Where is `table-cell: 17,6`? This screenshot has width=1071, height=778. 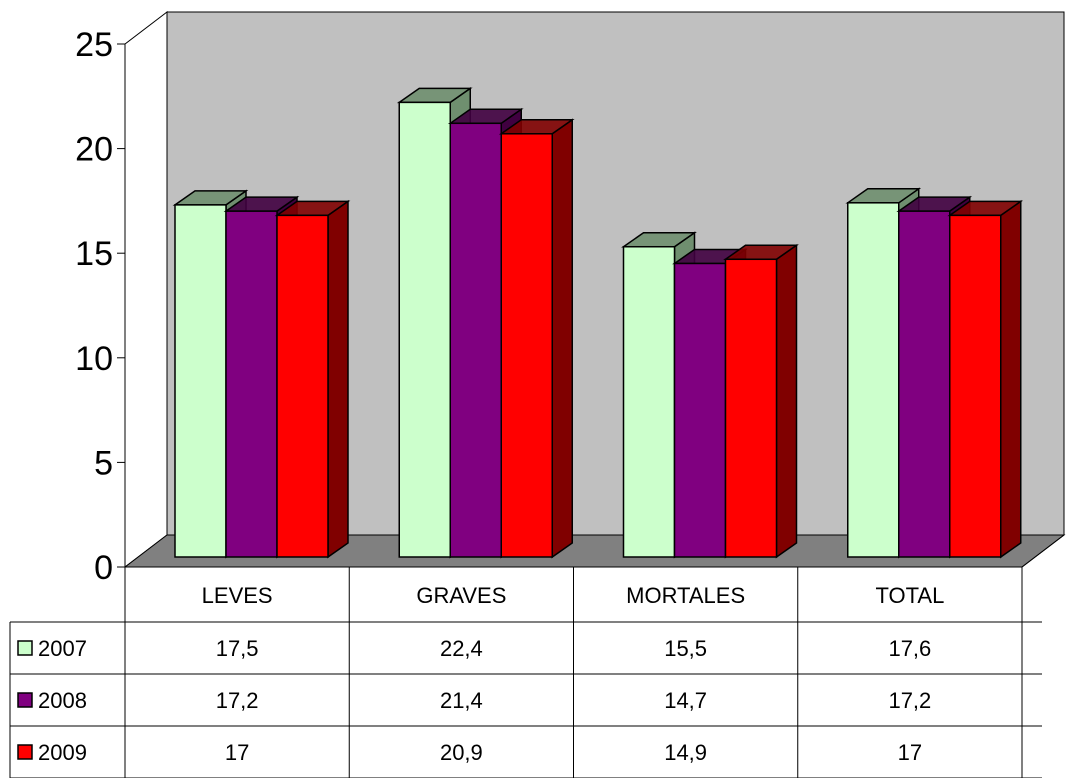 table-cell: 17,6 is located at coordinates (909, 648).